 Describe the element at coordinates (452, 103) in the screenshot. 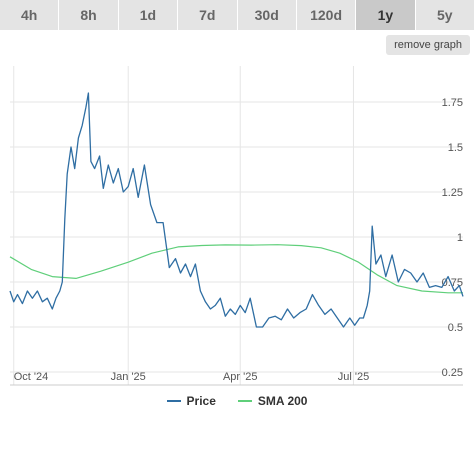

I see `y-tick-label: 1.75` at that location.